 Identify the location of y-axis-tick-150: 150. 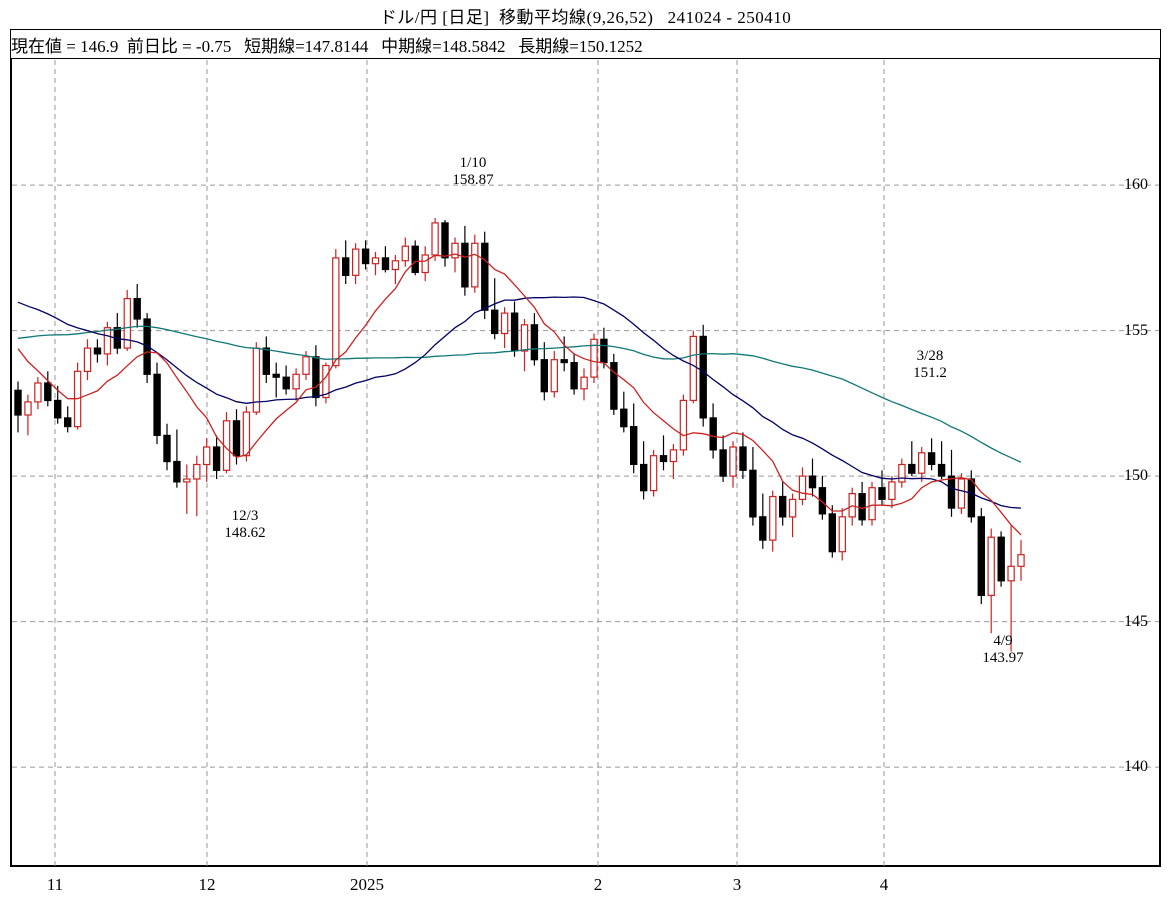
(1136, 476).